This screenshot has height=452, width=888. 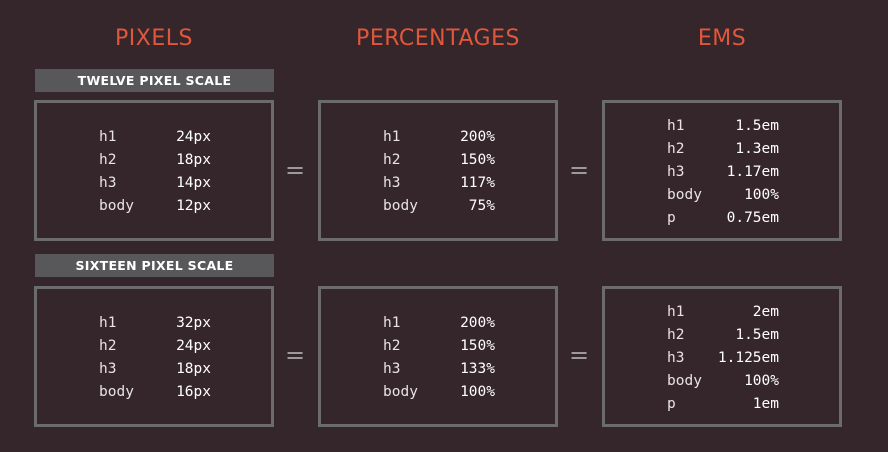 I want to click on list-item: h2 1.3em, so click(x=723, y=149).